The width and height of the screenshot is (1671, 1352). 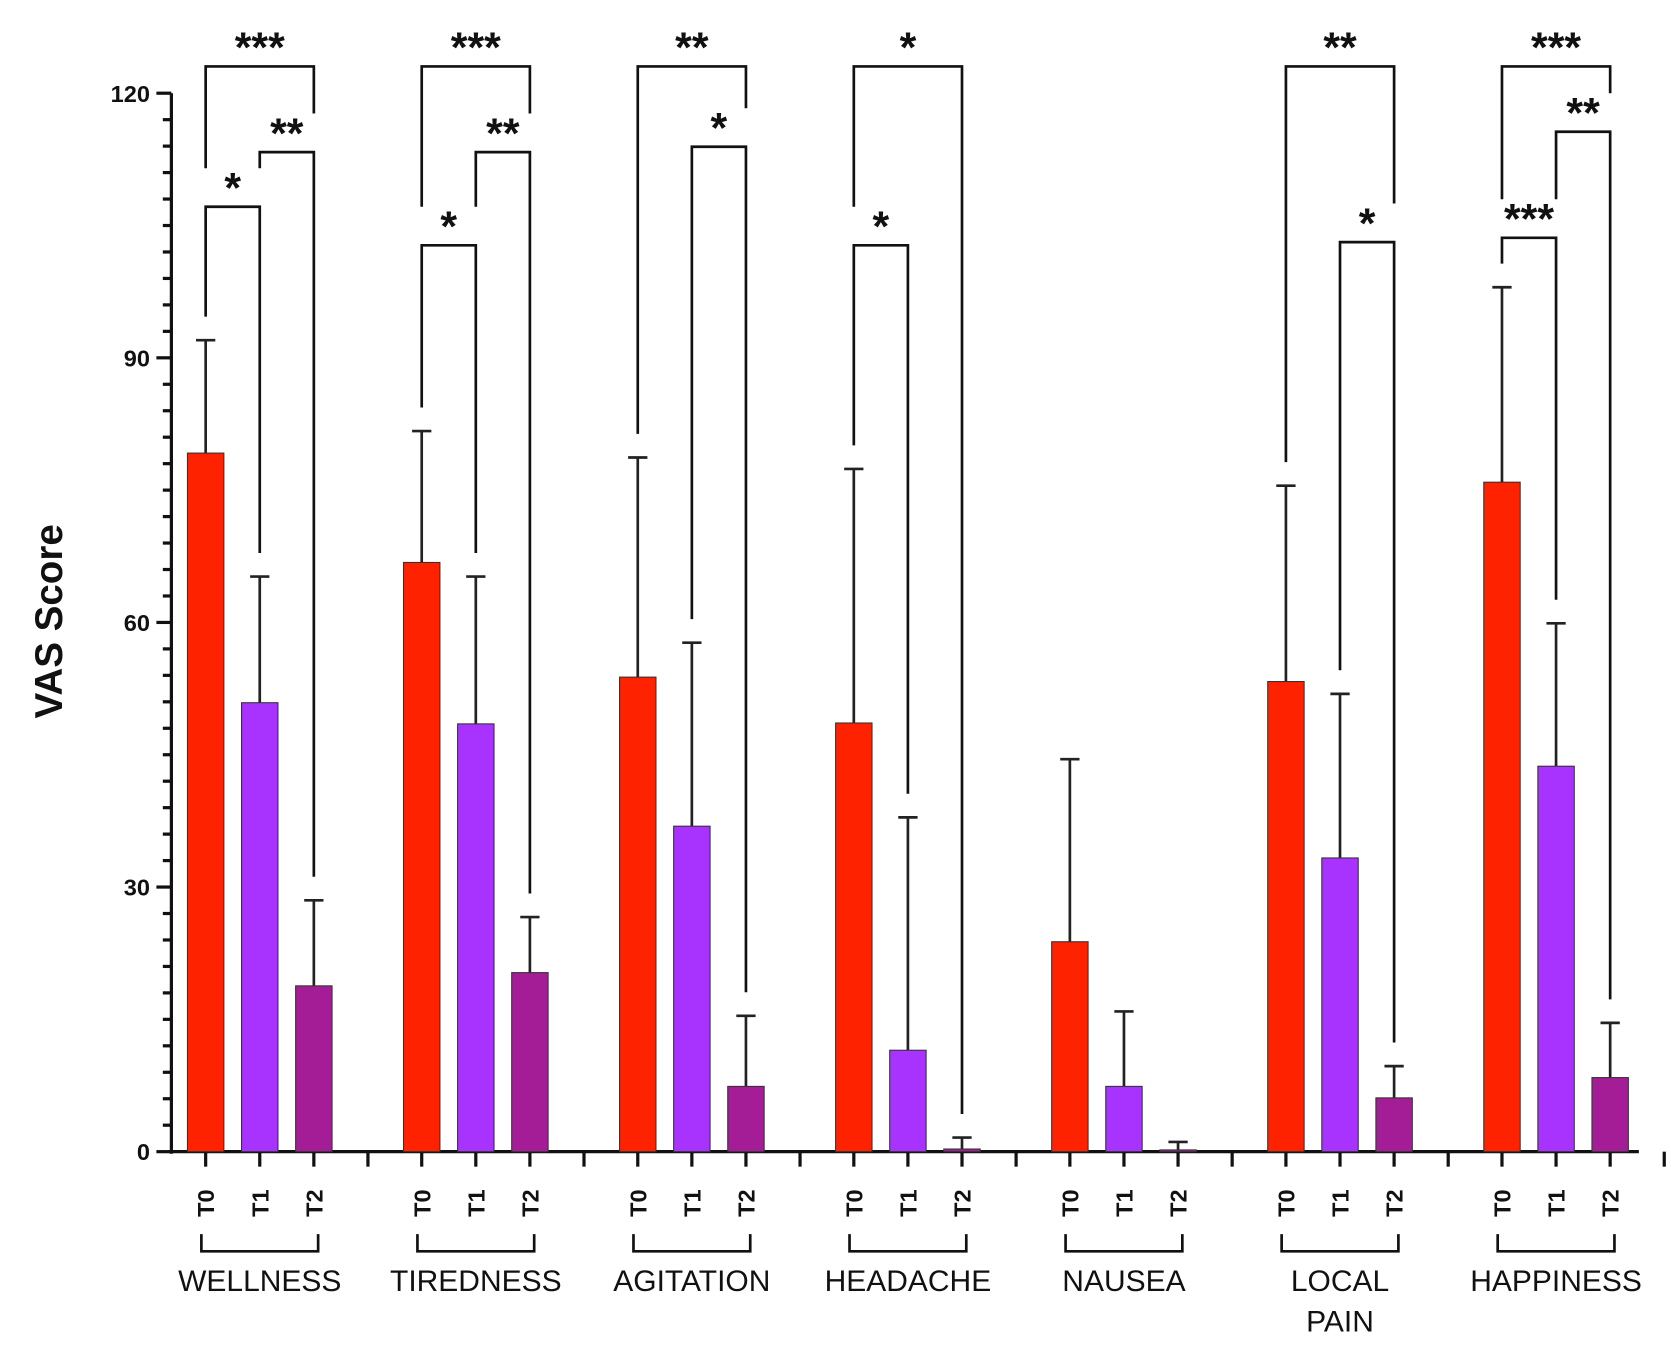 I want to click on bar-local-pain-t1, so click(x=1340, y=1005).